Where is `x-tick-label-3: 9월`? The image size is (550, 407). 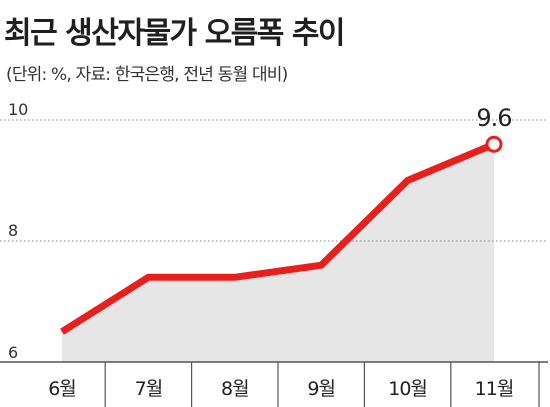
x-tick-label-3: 9월 is located at coordinates (321, 389).